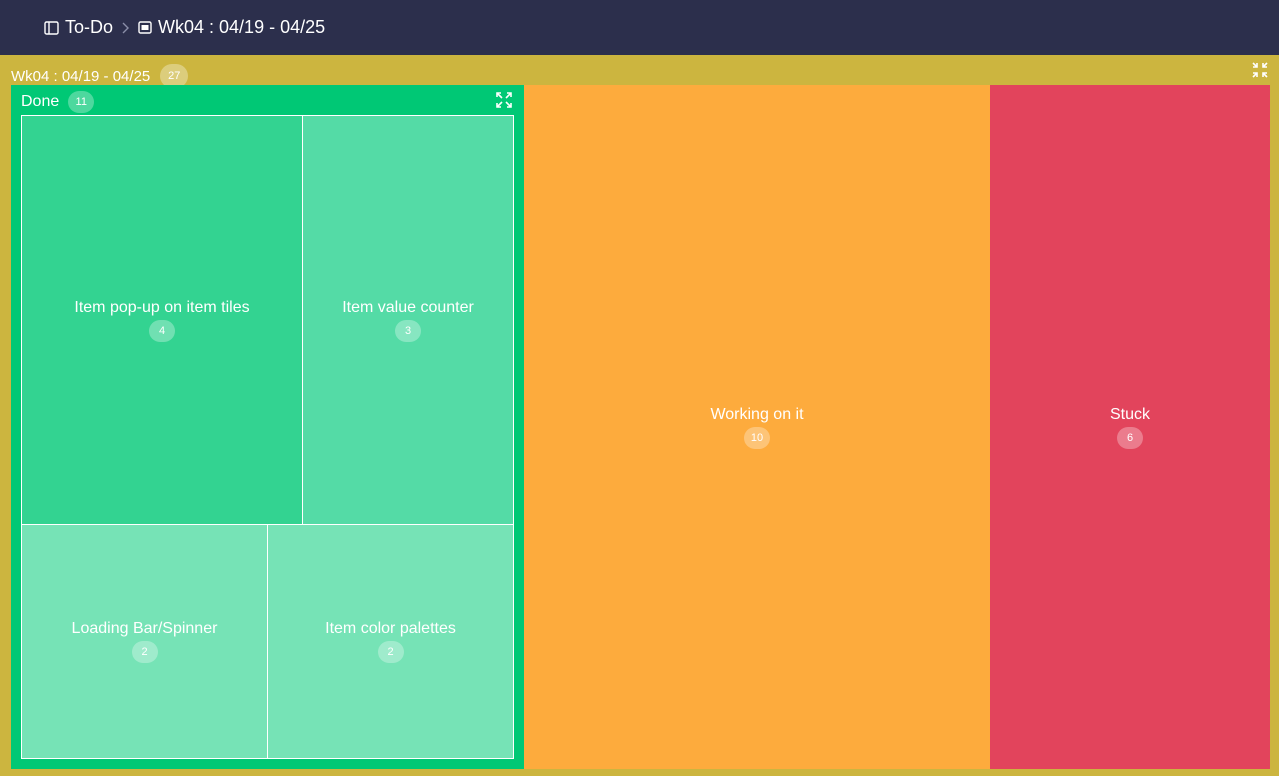  I want to click on done-group-count-badge: 11, so click(81, 102).